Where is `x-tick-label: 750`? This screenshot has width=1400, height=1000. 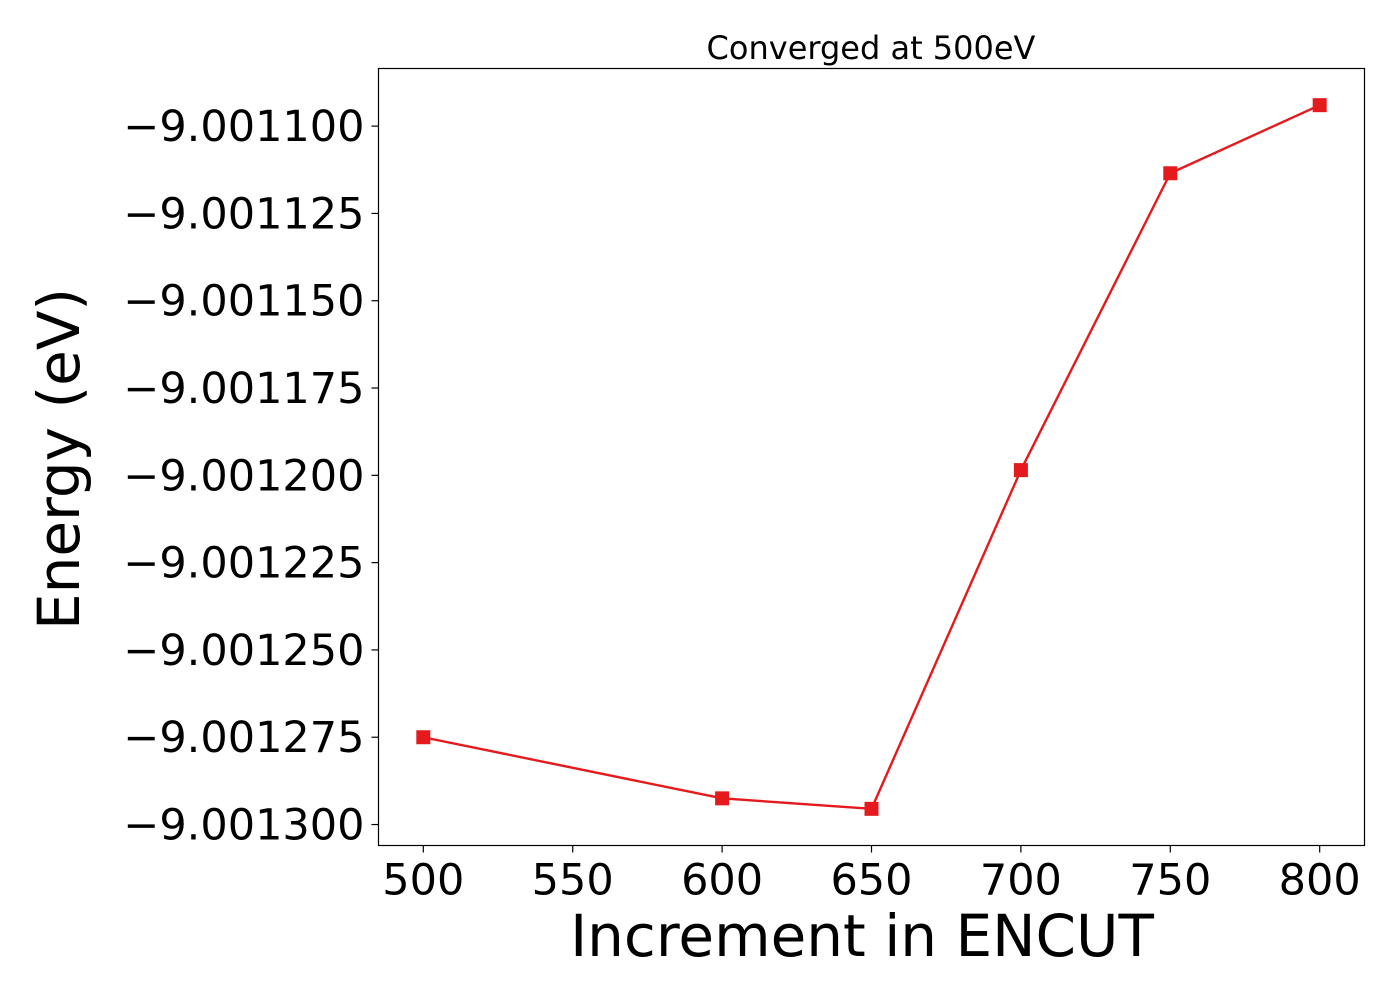 x-tick-label: 750 is located at coordinates (1170, 881).